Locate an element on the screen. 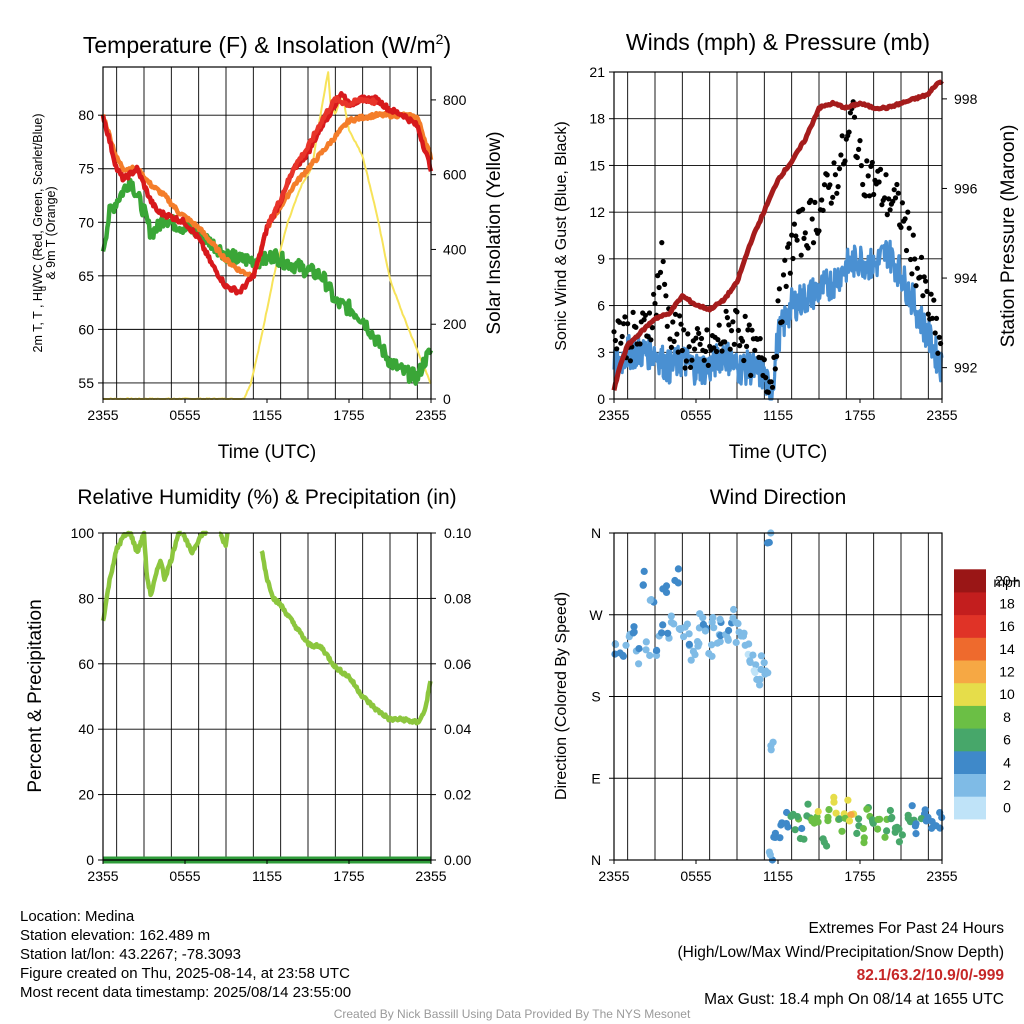 Image resolution: width=1024 pixels, height=1024 pixels. humidity-ytick-label: 20 is located at coordinates (86, 795).